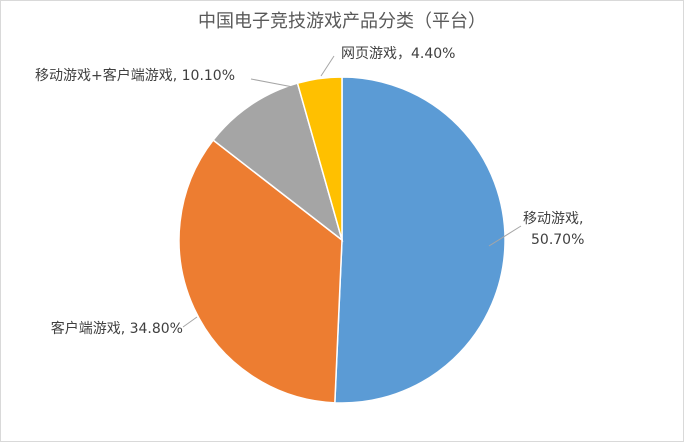 The width and height of the screenshot is (684, 442). What do you see at coordinates (555, 229) in the screenshot?
I see `data-label-mobile: 移动游戏, 50.70%` at bounding box center [555, 229].